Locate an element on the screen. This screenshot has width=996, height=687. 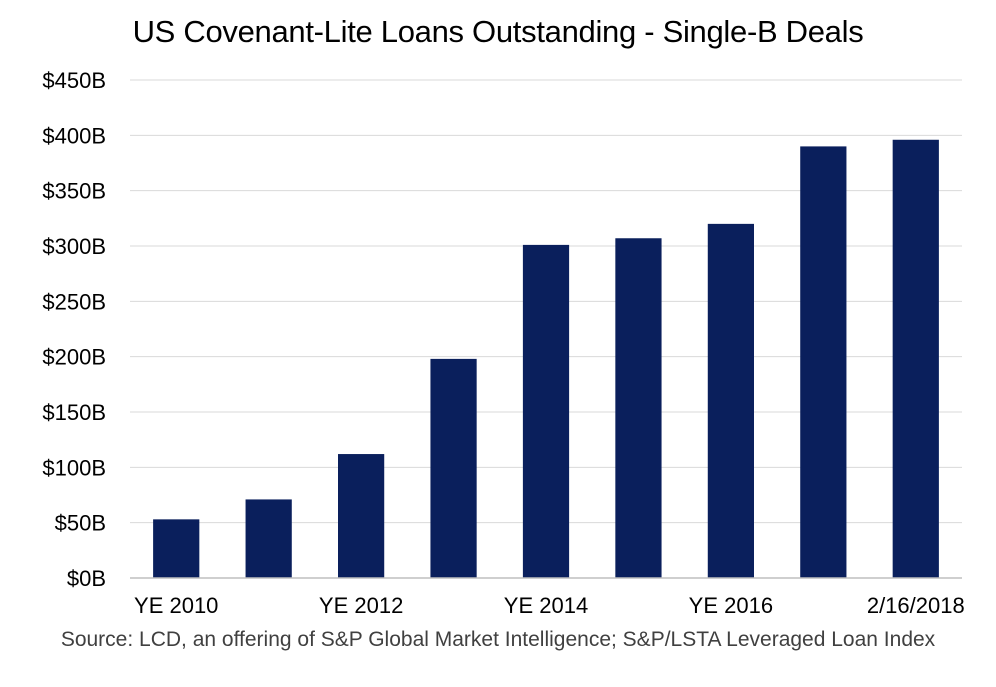
y-tick-label: $450B is located at coordinates (74, 80).